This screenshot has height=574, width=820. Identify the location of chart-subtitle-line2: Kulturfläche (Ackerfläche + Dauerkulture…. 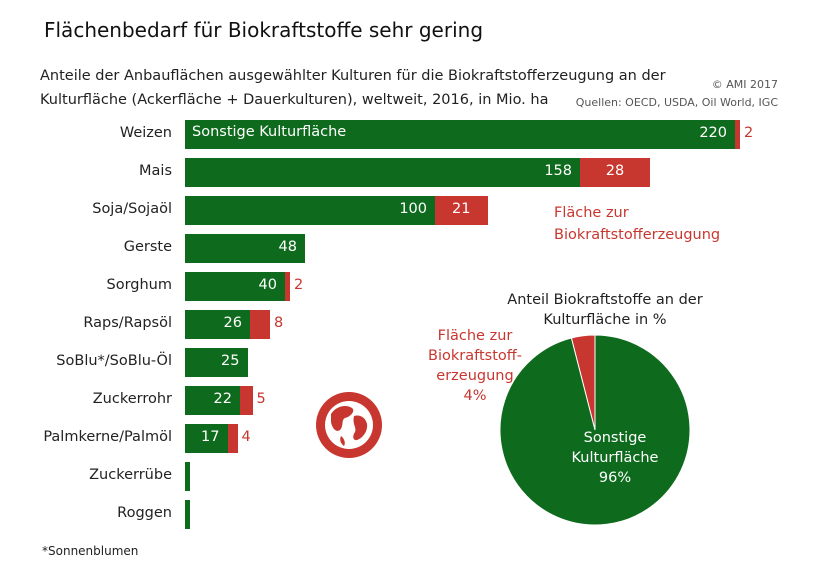
(294, 100).